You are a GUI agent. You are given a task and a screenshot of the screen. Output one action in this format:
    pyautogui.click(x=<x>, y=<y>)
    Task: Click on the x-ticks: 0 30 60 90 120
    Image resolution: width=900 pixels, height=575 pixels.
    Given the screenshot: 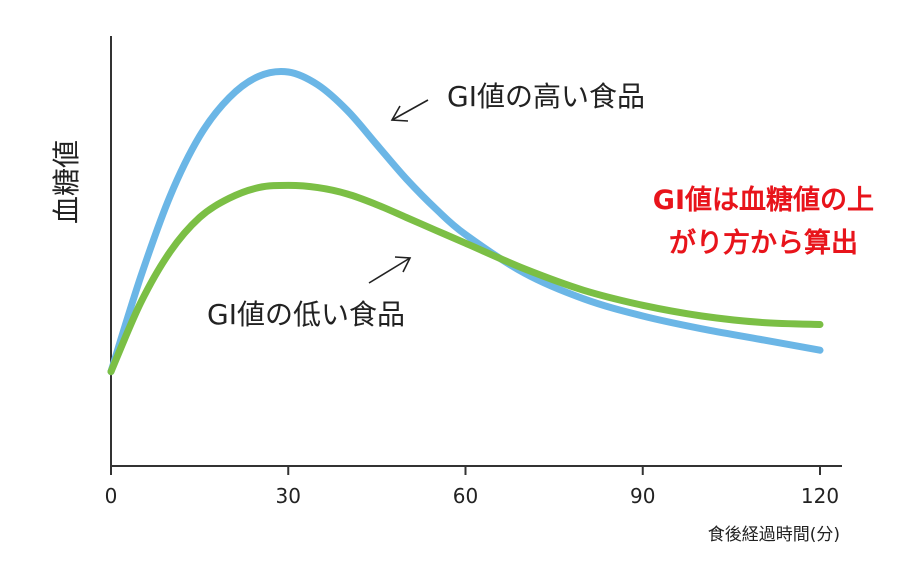 What is the action you would take?
    pyautogui.click(x=472, y=487)
    